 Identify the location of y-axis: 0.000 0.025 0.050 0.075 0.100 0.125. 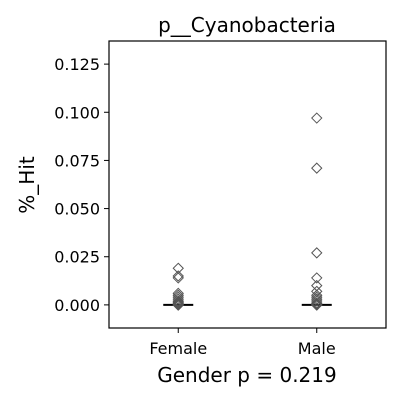
(81, 185).